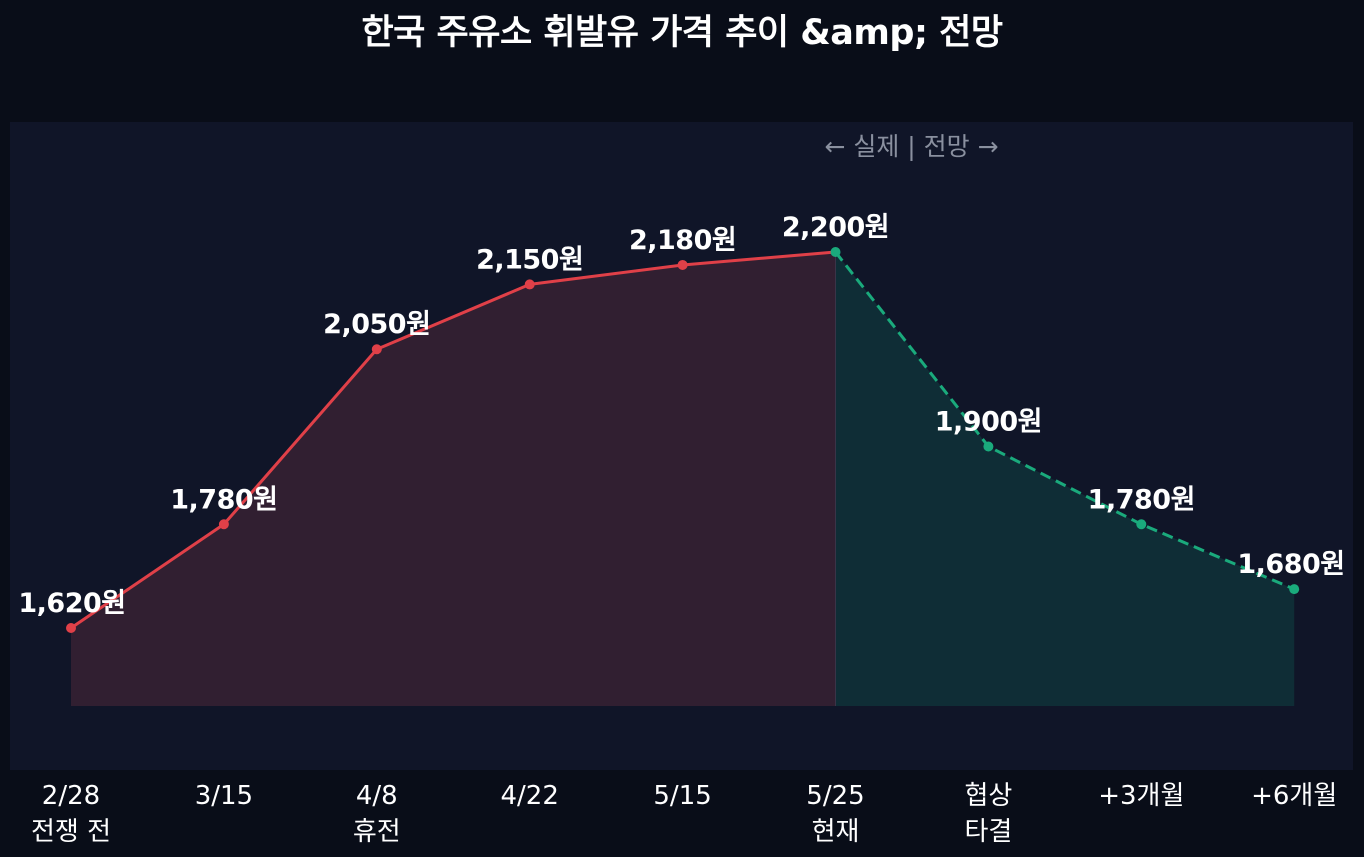  What do you see at coordinates (988, 832) in the screenshot?
I see `x-tick-line: 타결` at bounding box center [988, 832].